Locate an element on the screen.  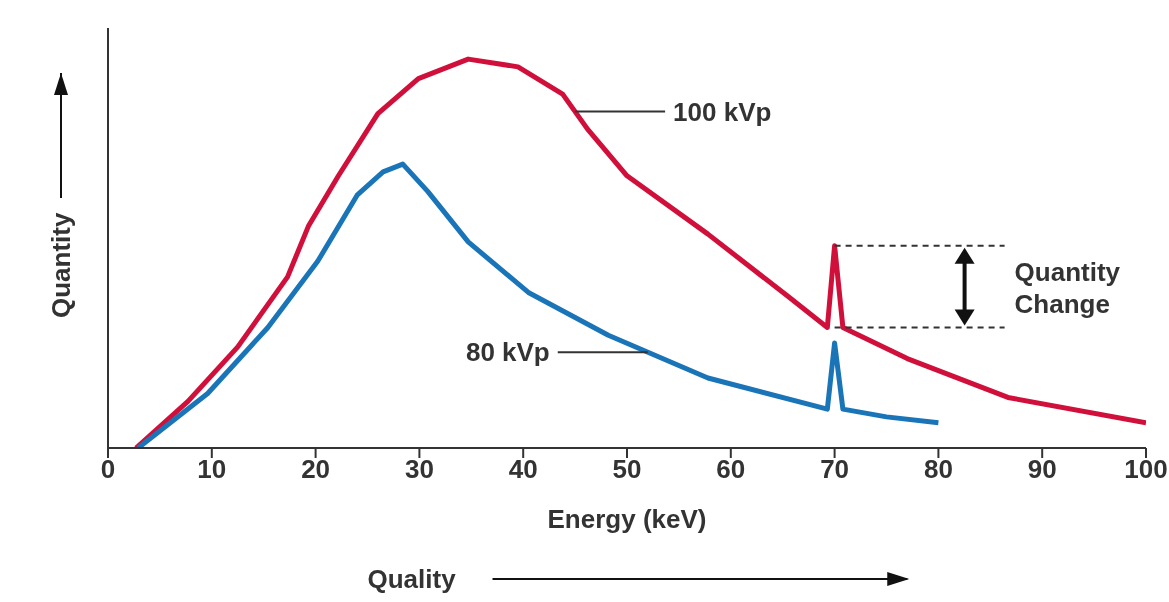
x-tick-label: 60 is located at coordinates (731, 469).